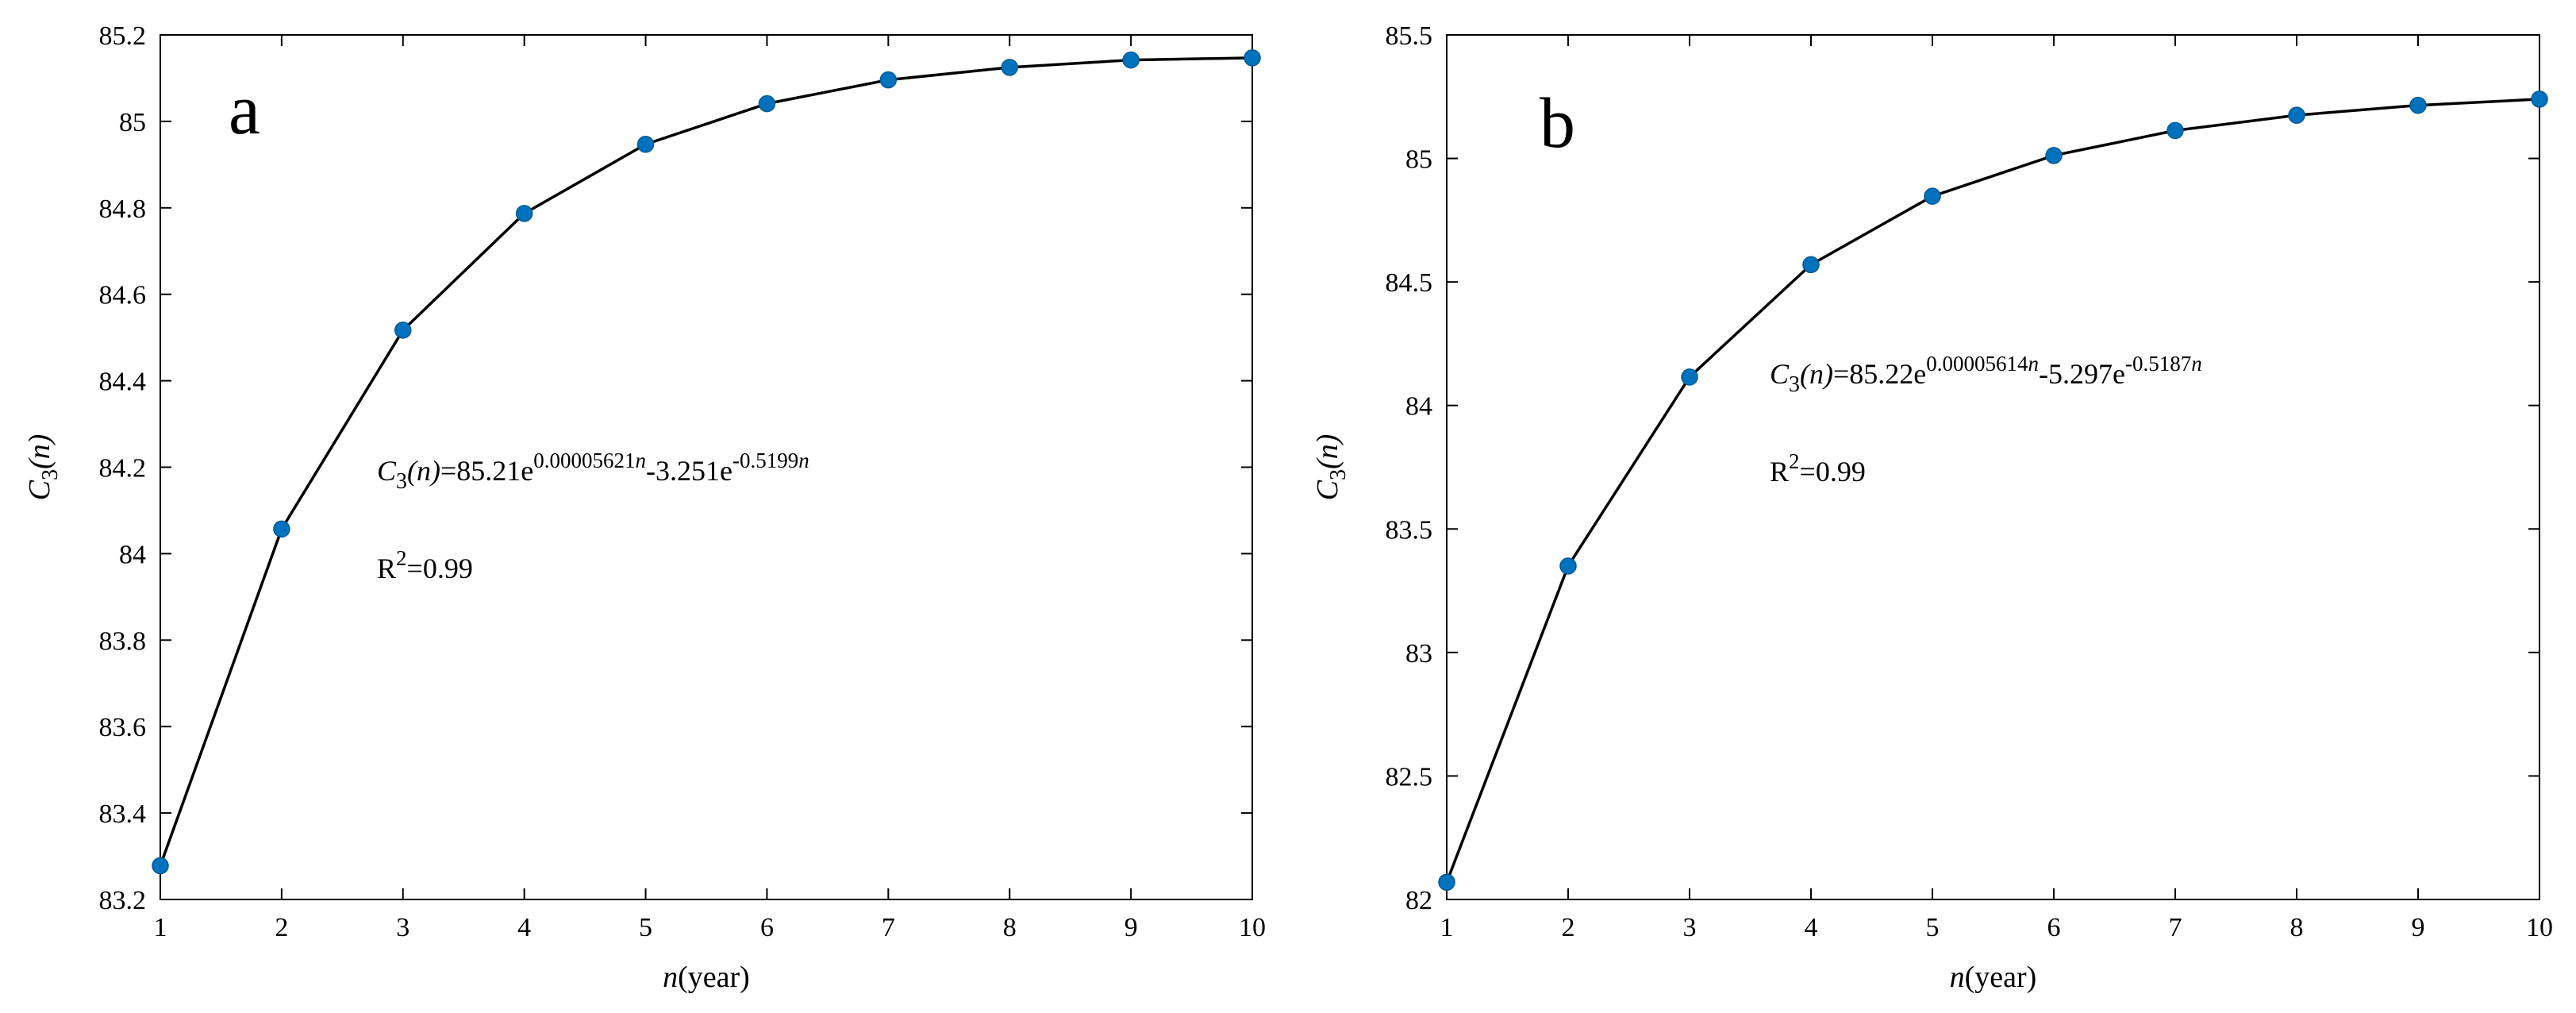  What do you see at coordinates (2082, 374) in the screenshot?
I see `eq-term2: -5.297e` at bounding box center [2082, 374].